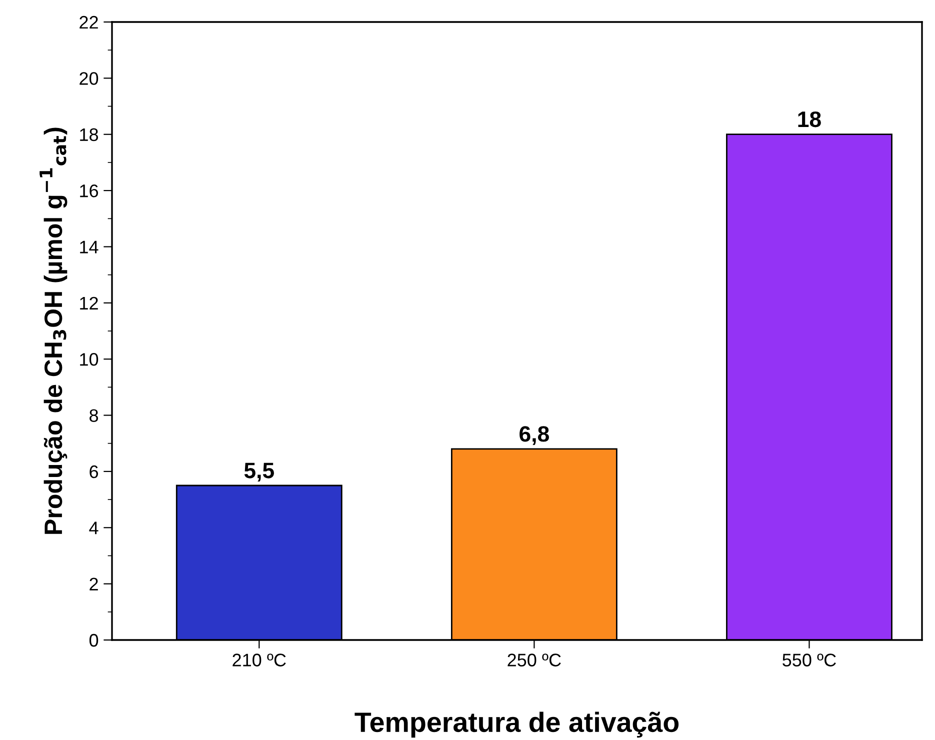 This screenshot has width=935, height=740. What do you see at coordinates (54, 331) in the screenshot?
I see `y-axis-title: Produção de CH$_{3}$OH (µmol g$^{−1}$$_{cat}$)` at bounding box center [54, 331].